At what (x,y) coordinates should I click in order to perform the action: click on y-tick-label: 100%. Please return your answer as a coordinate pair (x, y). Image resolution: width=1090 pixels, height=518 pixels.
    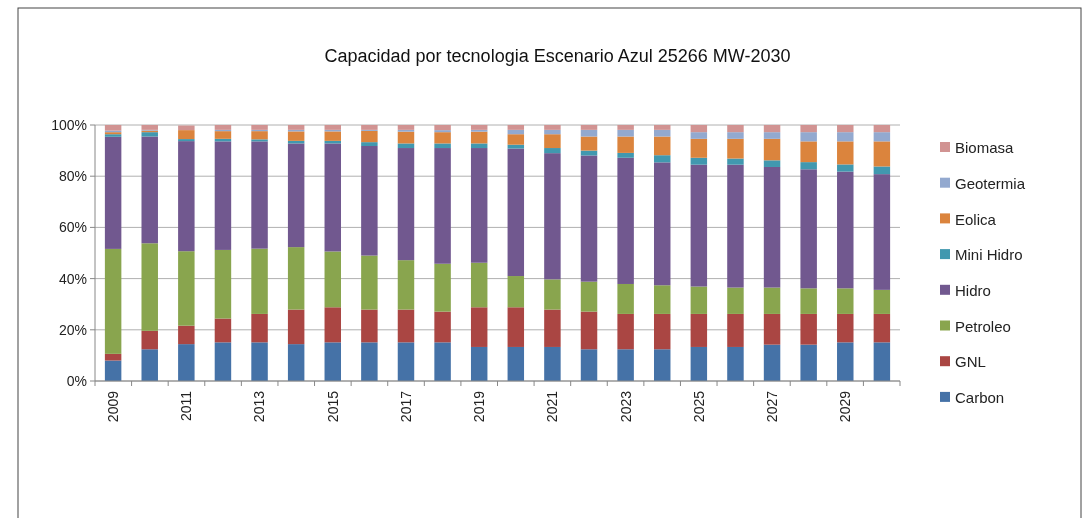
    Looking at the image, I should click on (69, 124).